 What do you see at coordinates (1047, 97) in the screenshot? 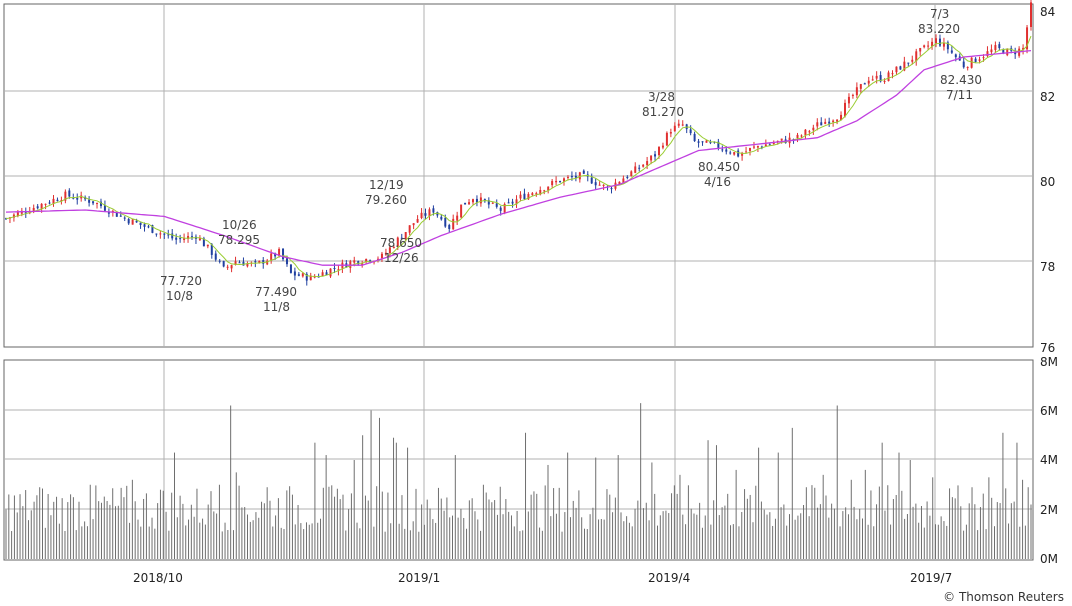
I see `price-tick-82: 82` at bounding box center [1047, 97].